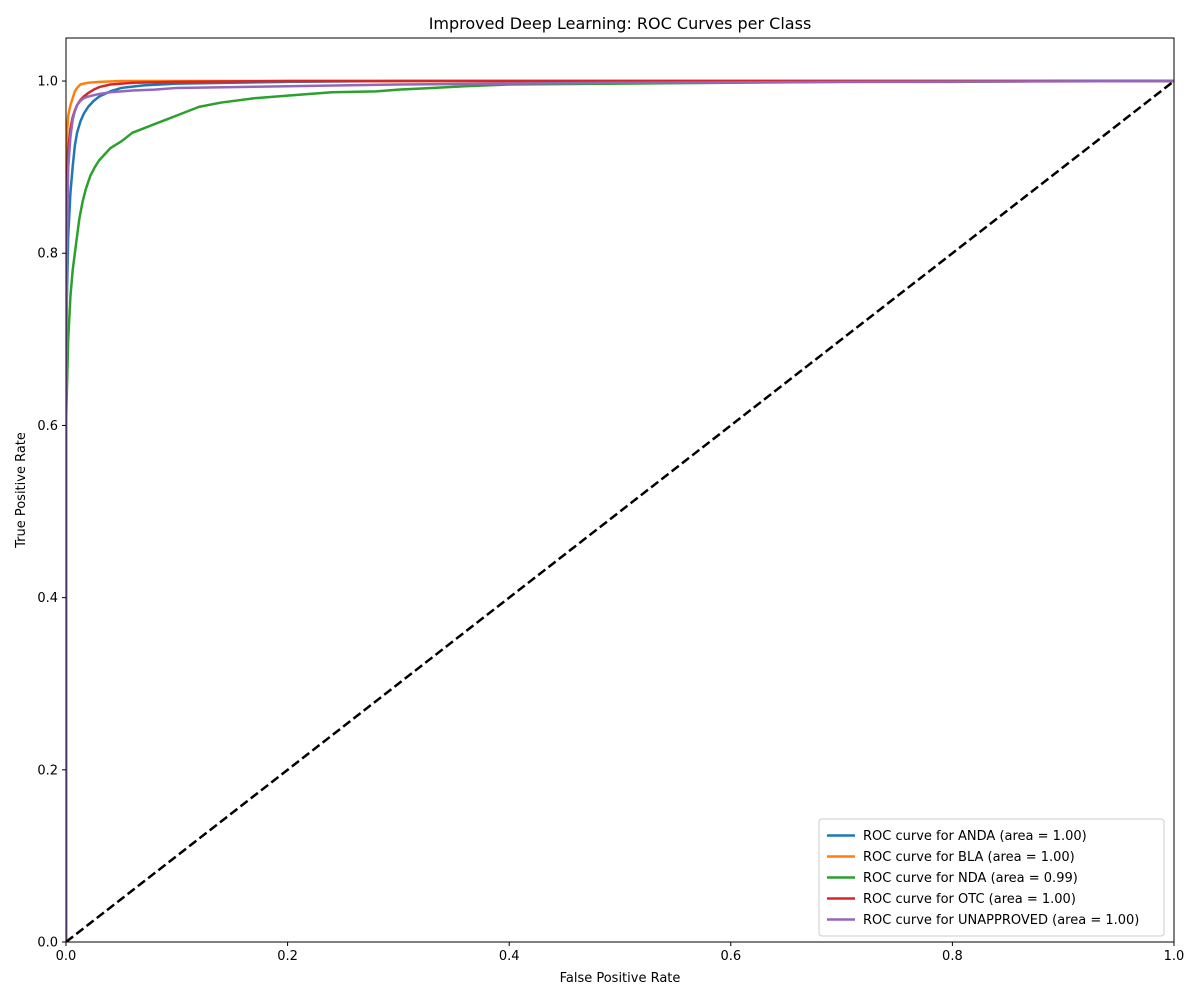 The image size is (1200, 1000). Describe the element at coordinates (969, 899) in the screenshot. I see `legend-label: ROC curve for OTC (area = 1.00)` at that location.